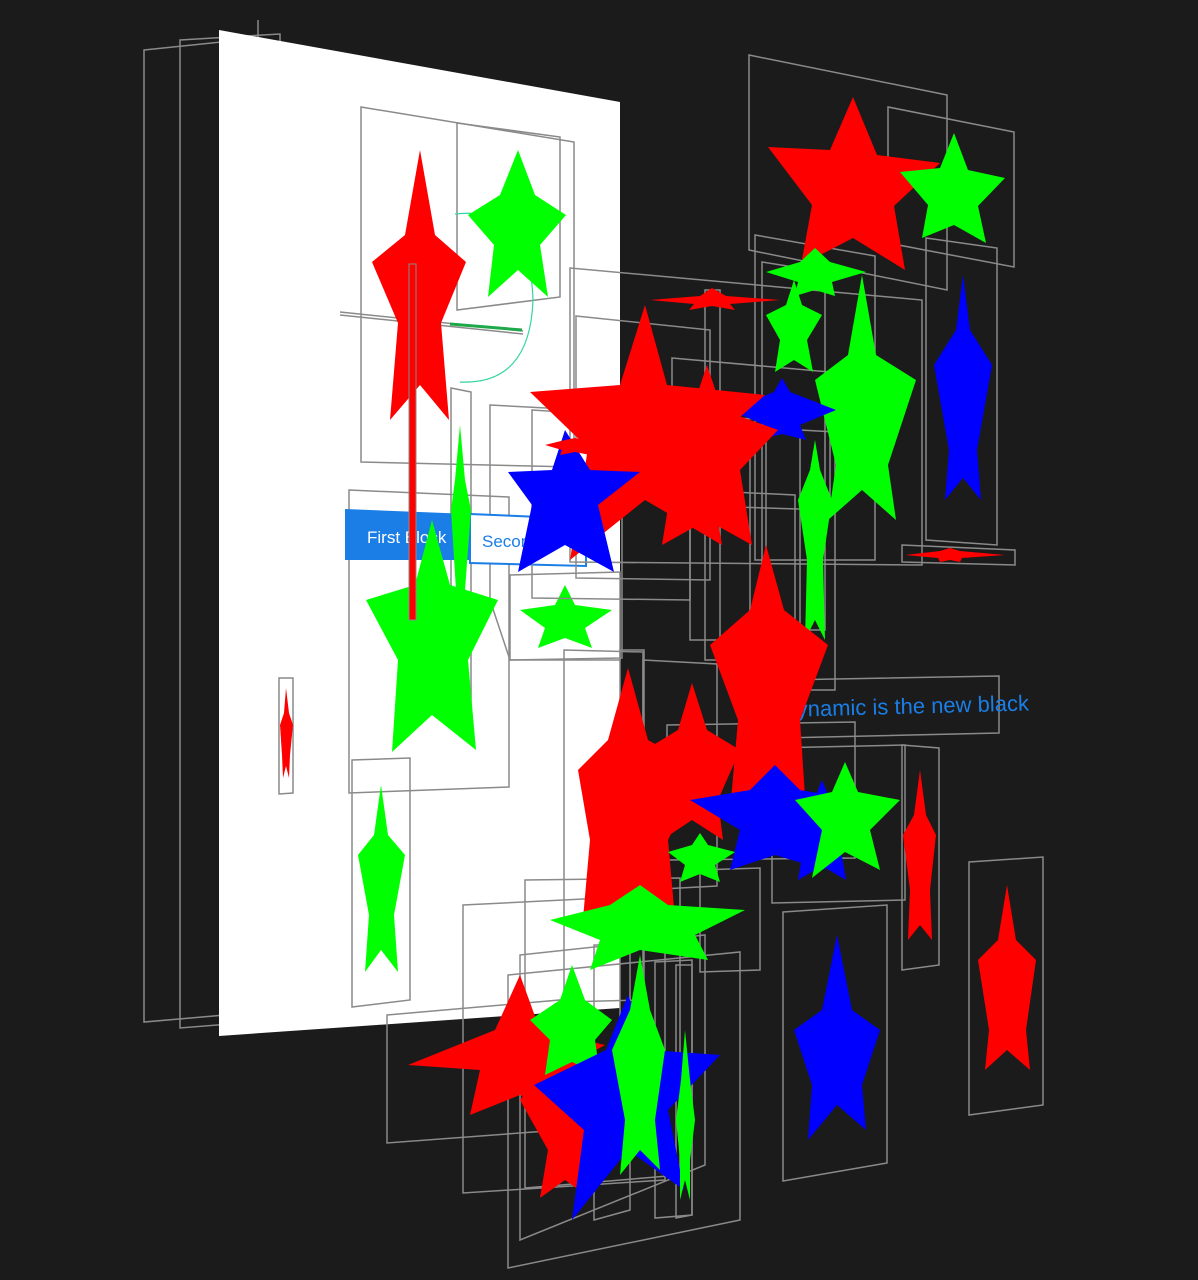  I want to click on red-bar-shape, so click(412, 442).